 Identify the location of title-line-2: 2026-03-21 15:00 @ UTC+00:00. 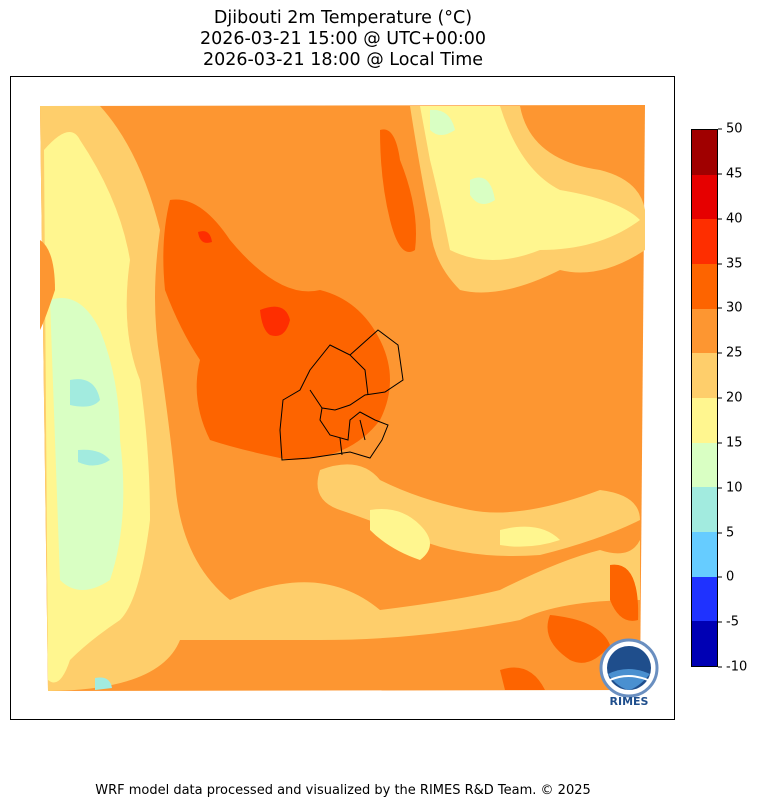
(343, 39).